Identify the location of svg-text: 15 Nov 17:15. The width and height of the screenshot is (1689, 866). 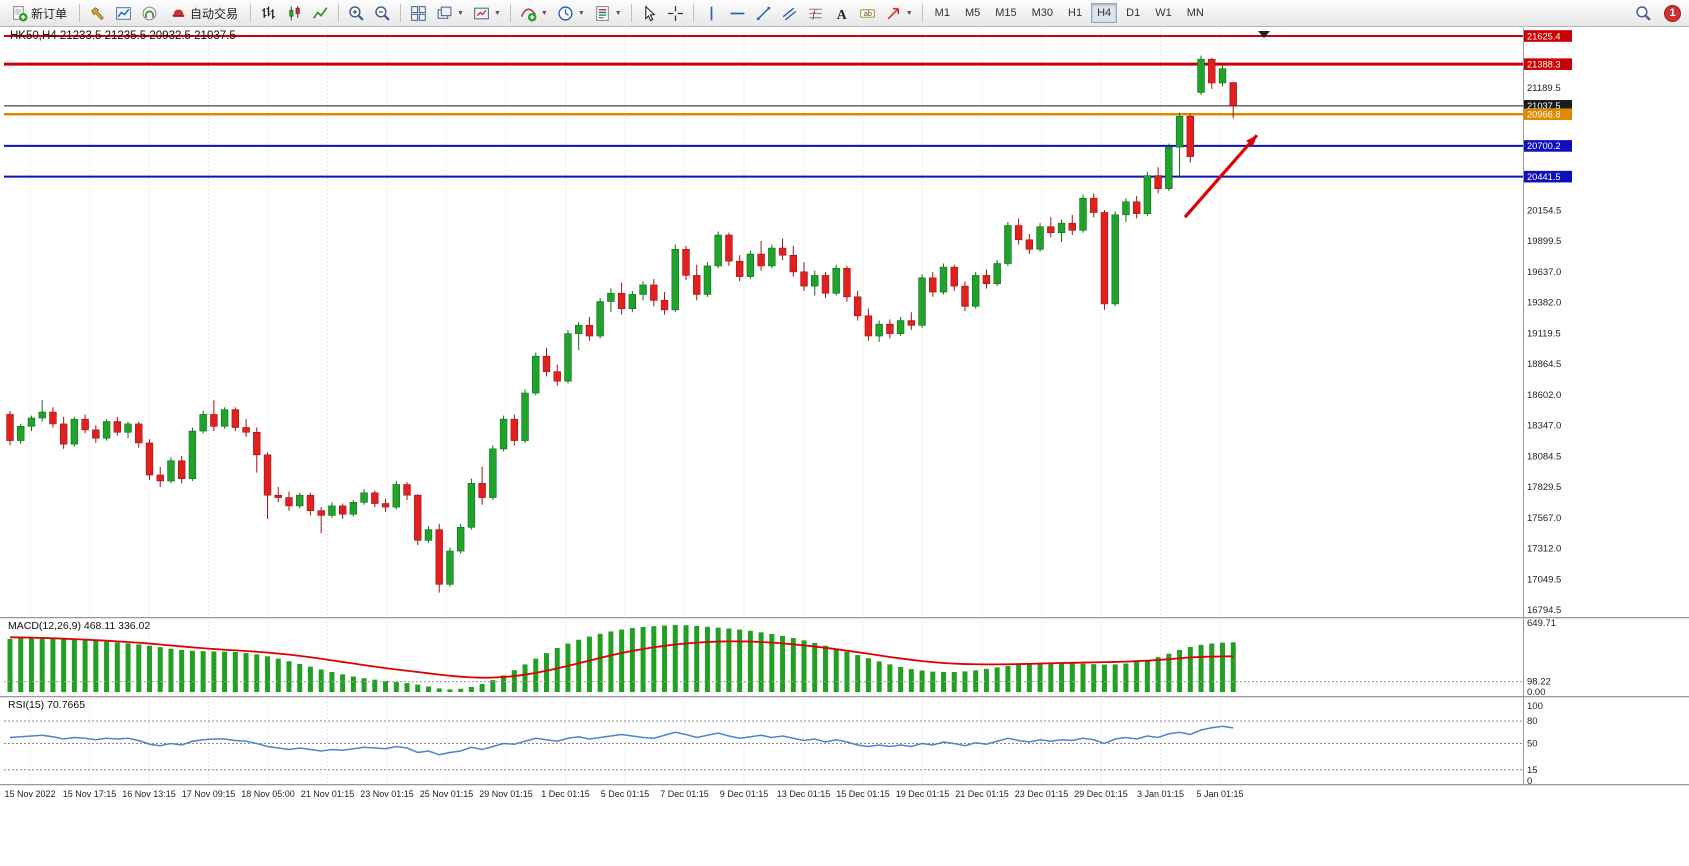
(90, 794).